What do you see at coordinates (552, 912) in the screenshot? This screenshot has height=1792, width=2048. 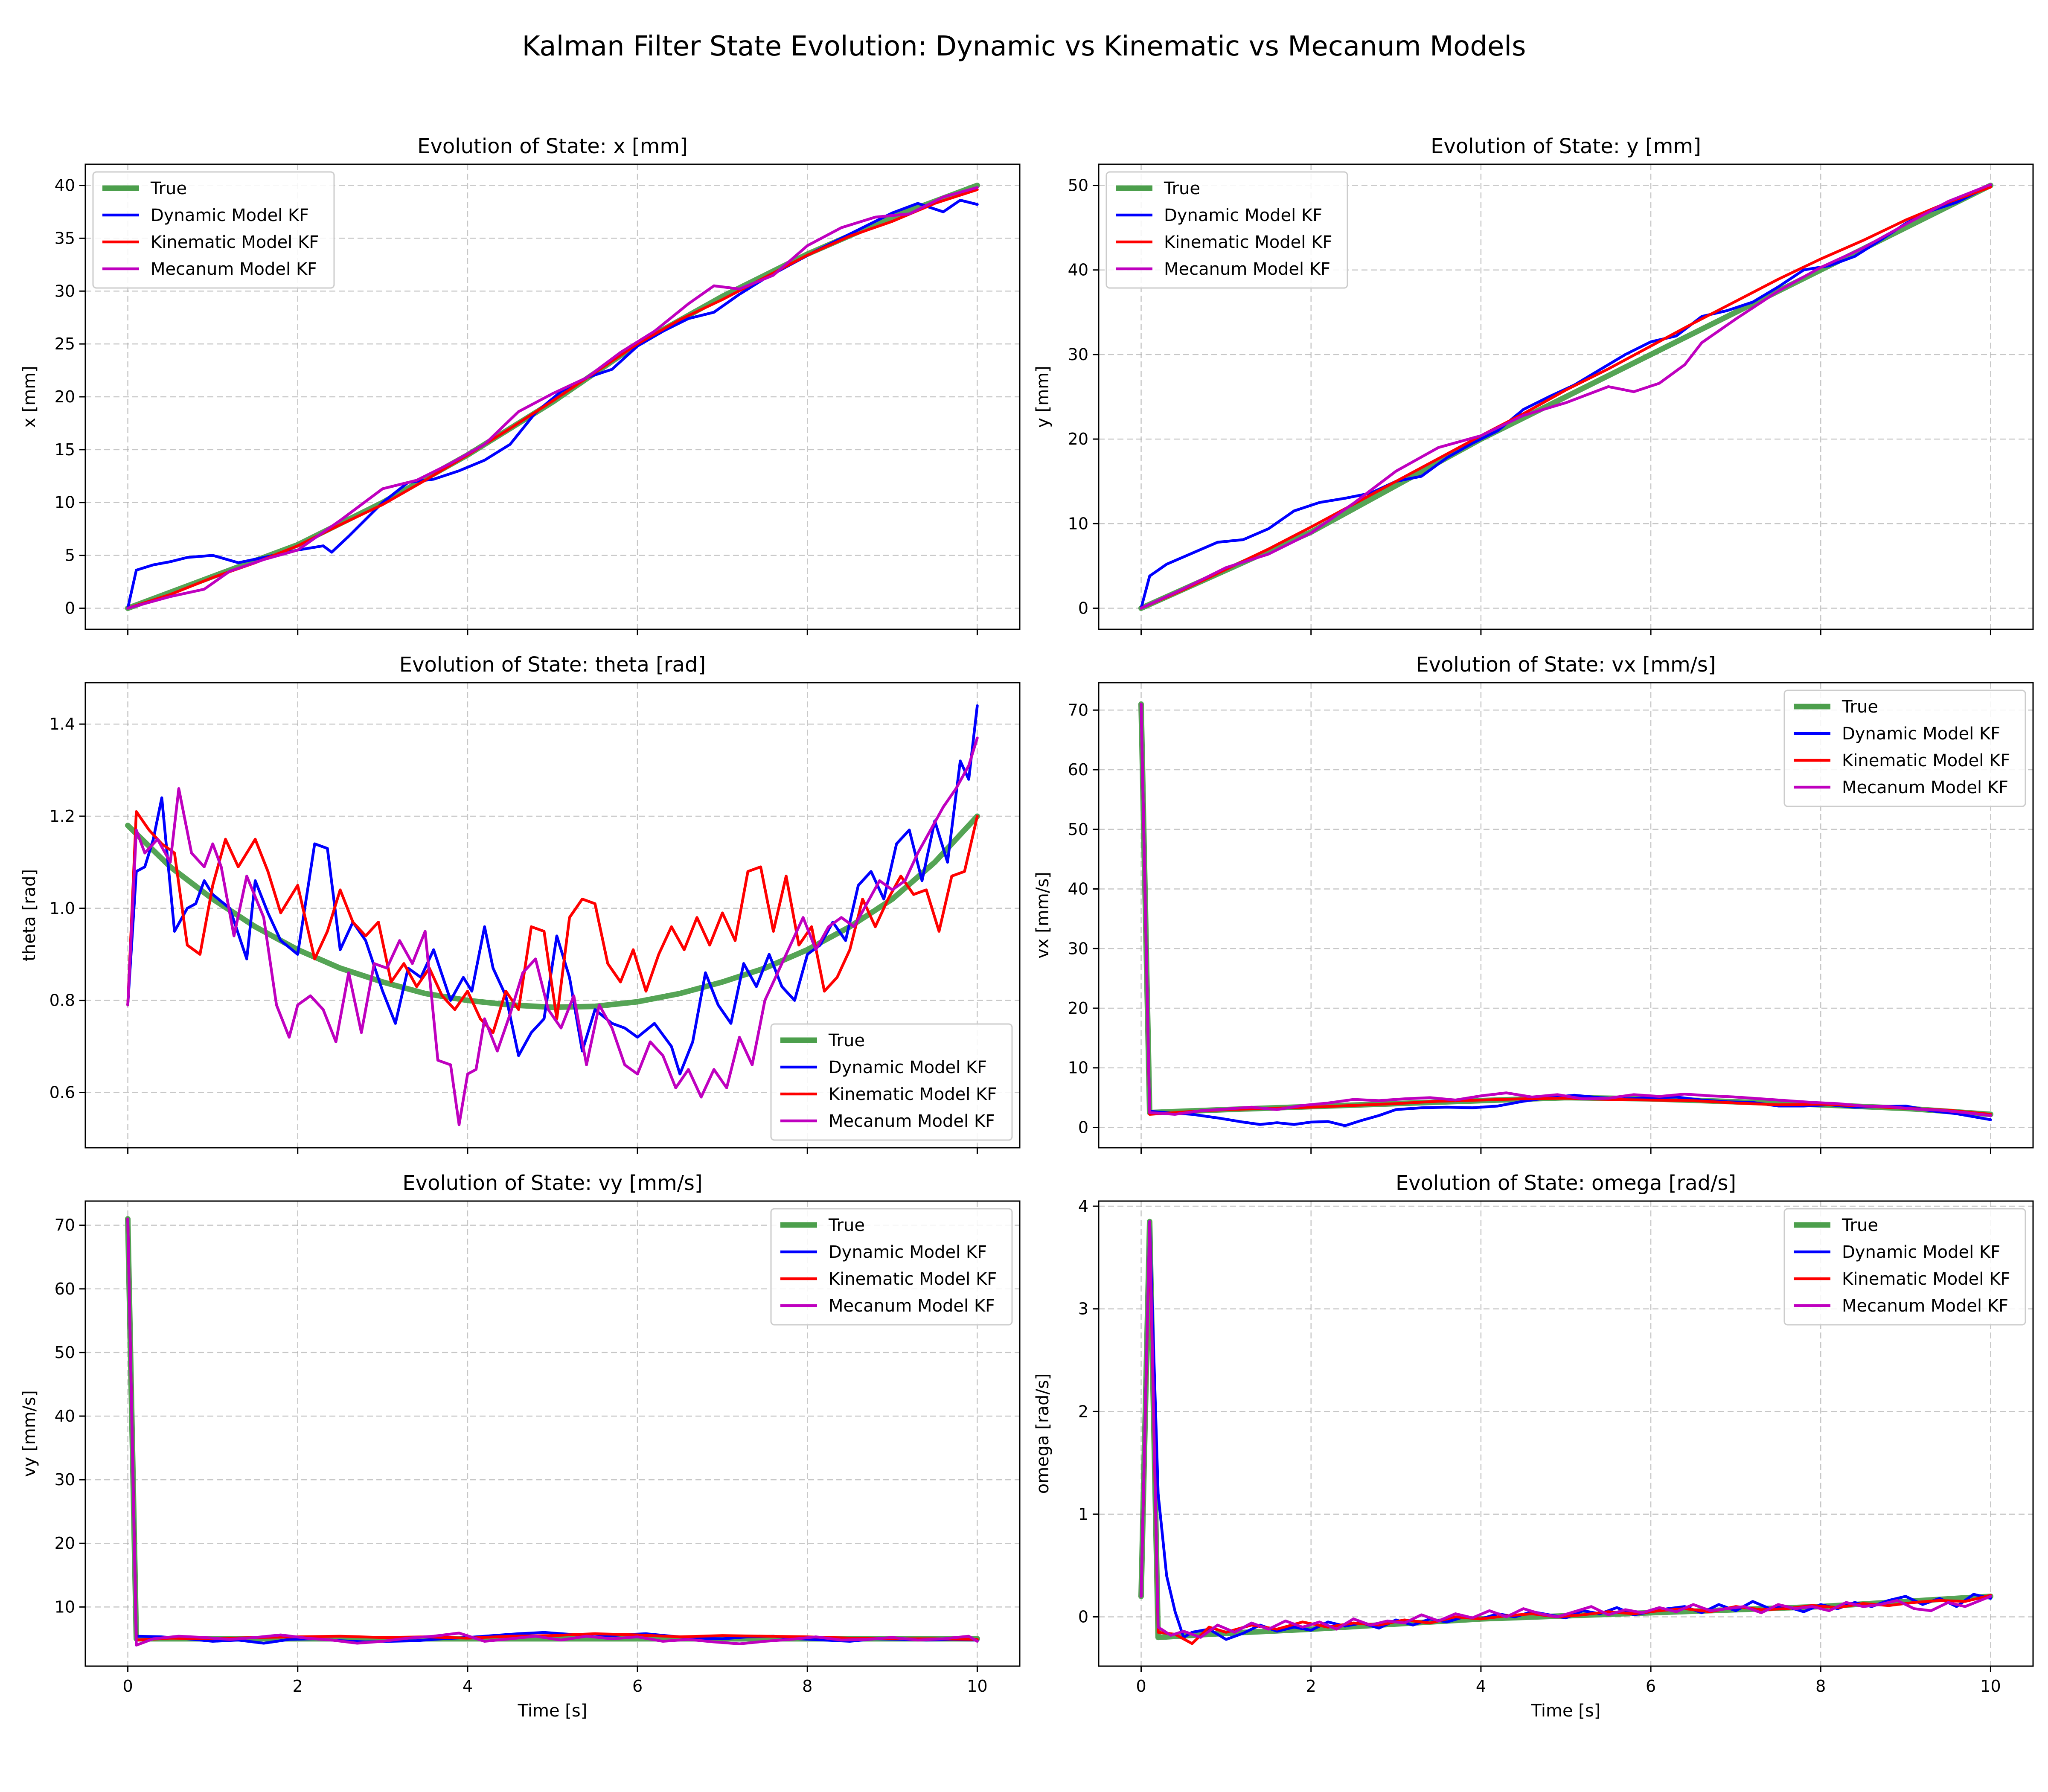 I see `series-line-true` at bounding box center [552, 912].